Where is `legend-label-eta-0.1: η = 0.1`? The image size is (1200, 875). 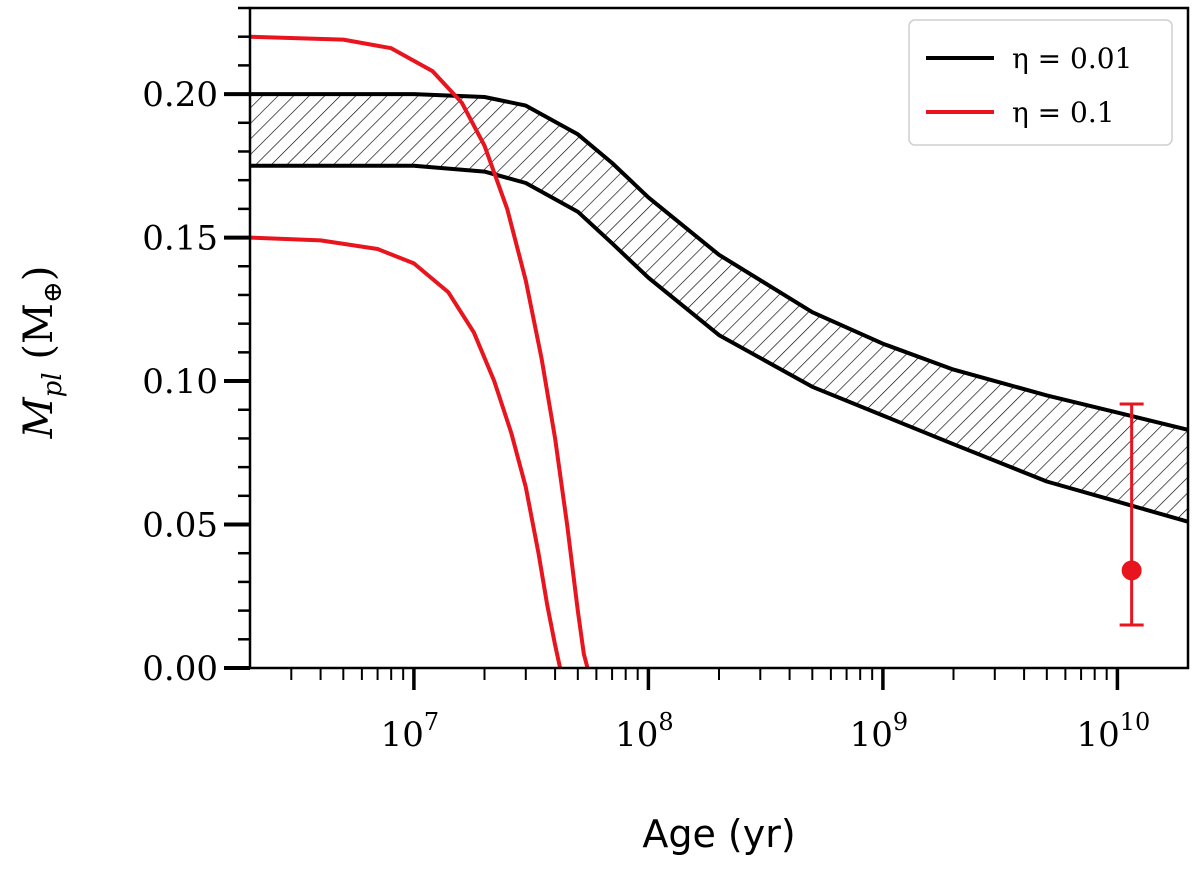
legend-label-eta-0.1: η = 0.1 is located at coordinates (1063, 112).